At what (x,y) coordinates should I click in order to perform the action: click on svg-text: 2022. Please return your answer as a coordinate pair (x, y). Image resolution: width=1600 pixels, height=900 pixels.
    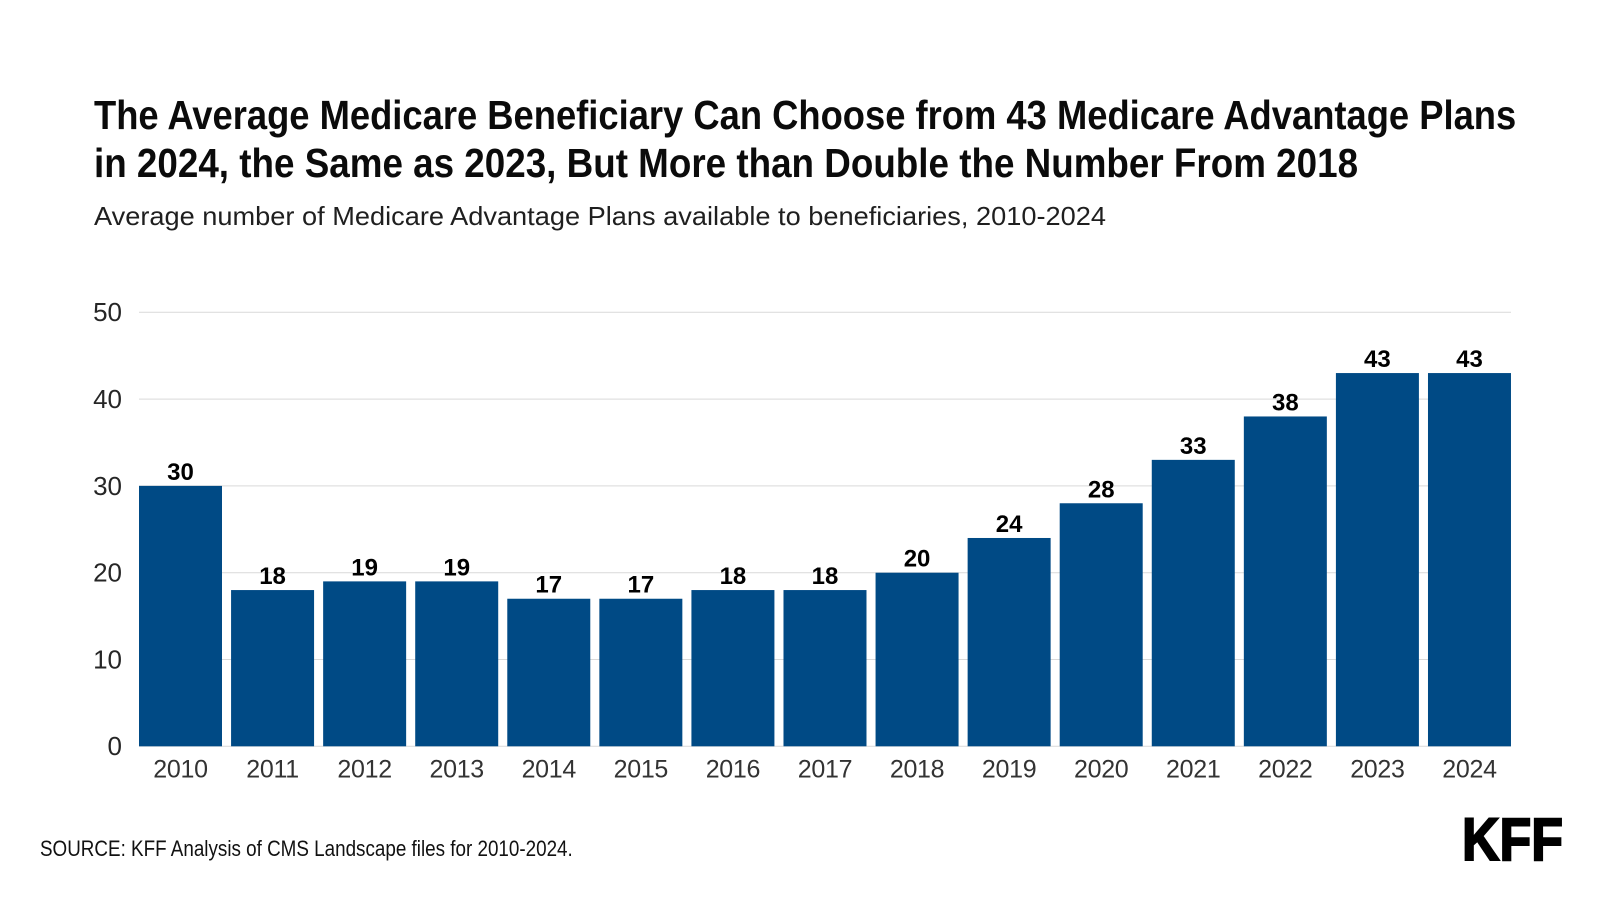
    Looking at the image, I should click on (1285, 770).